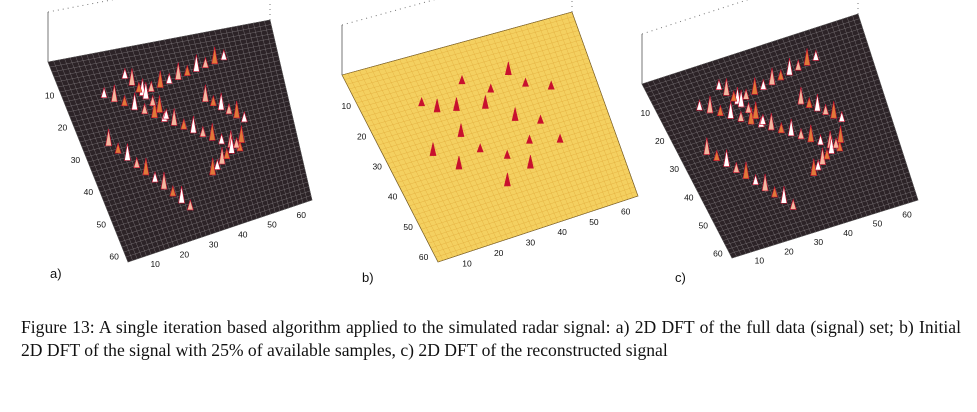 The image size is (977, 412). What do you see at coordinates (680, 277) in the screenshot?
I see `panel-label-c: c)` at bounding box center [680, 277].